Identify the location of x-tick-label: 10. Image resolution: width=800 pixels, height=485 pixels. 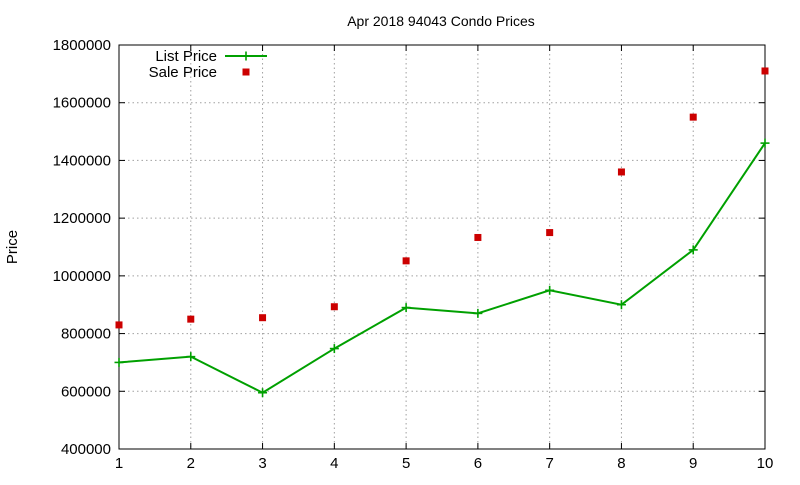
(765, 463).